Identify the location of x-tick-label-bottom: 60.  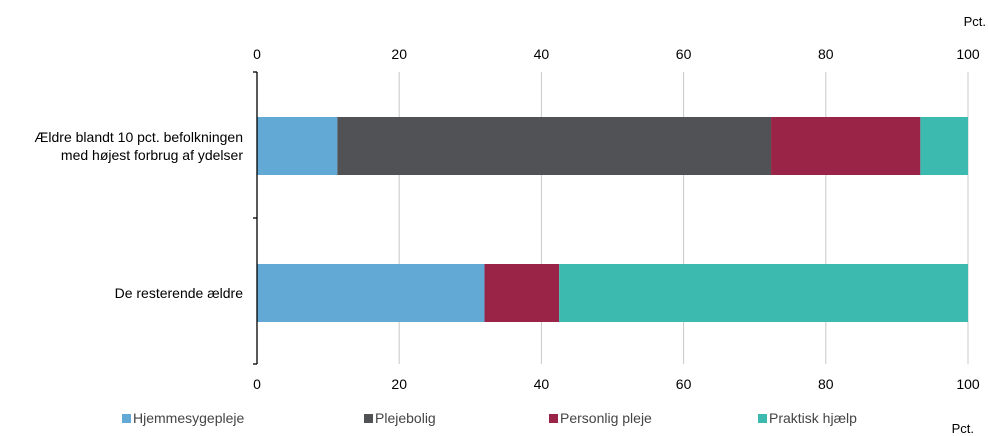
(684, 384).